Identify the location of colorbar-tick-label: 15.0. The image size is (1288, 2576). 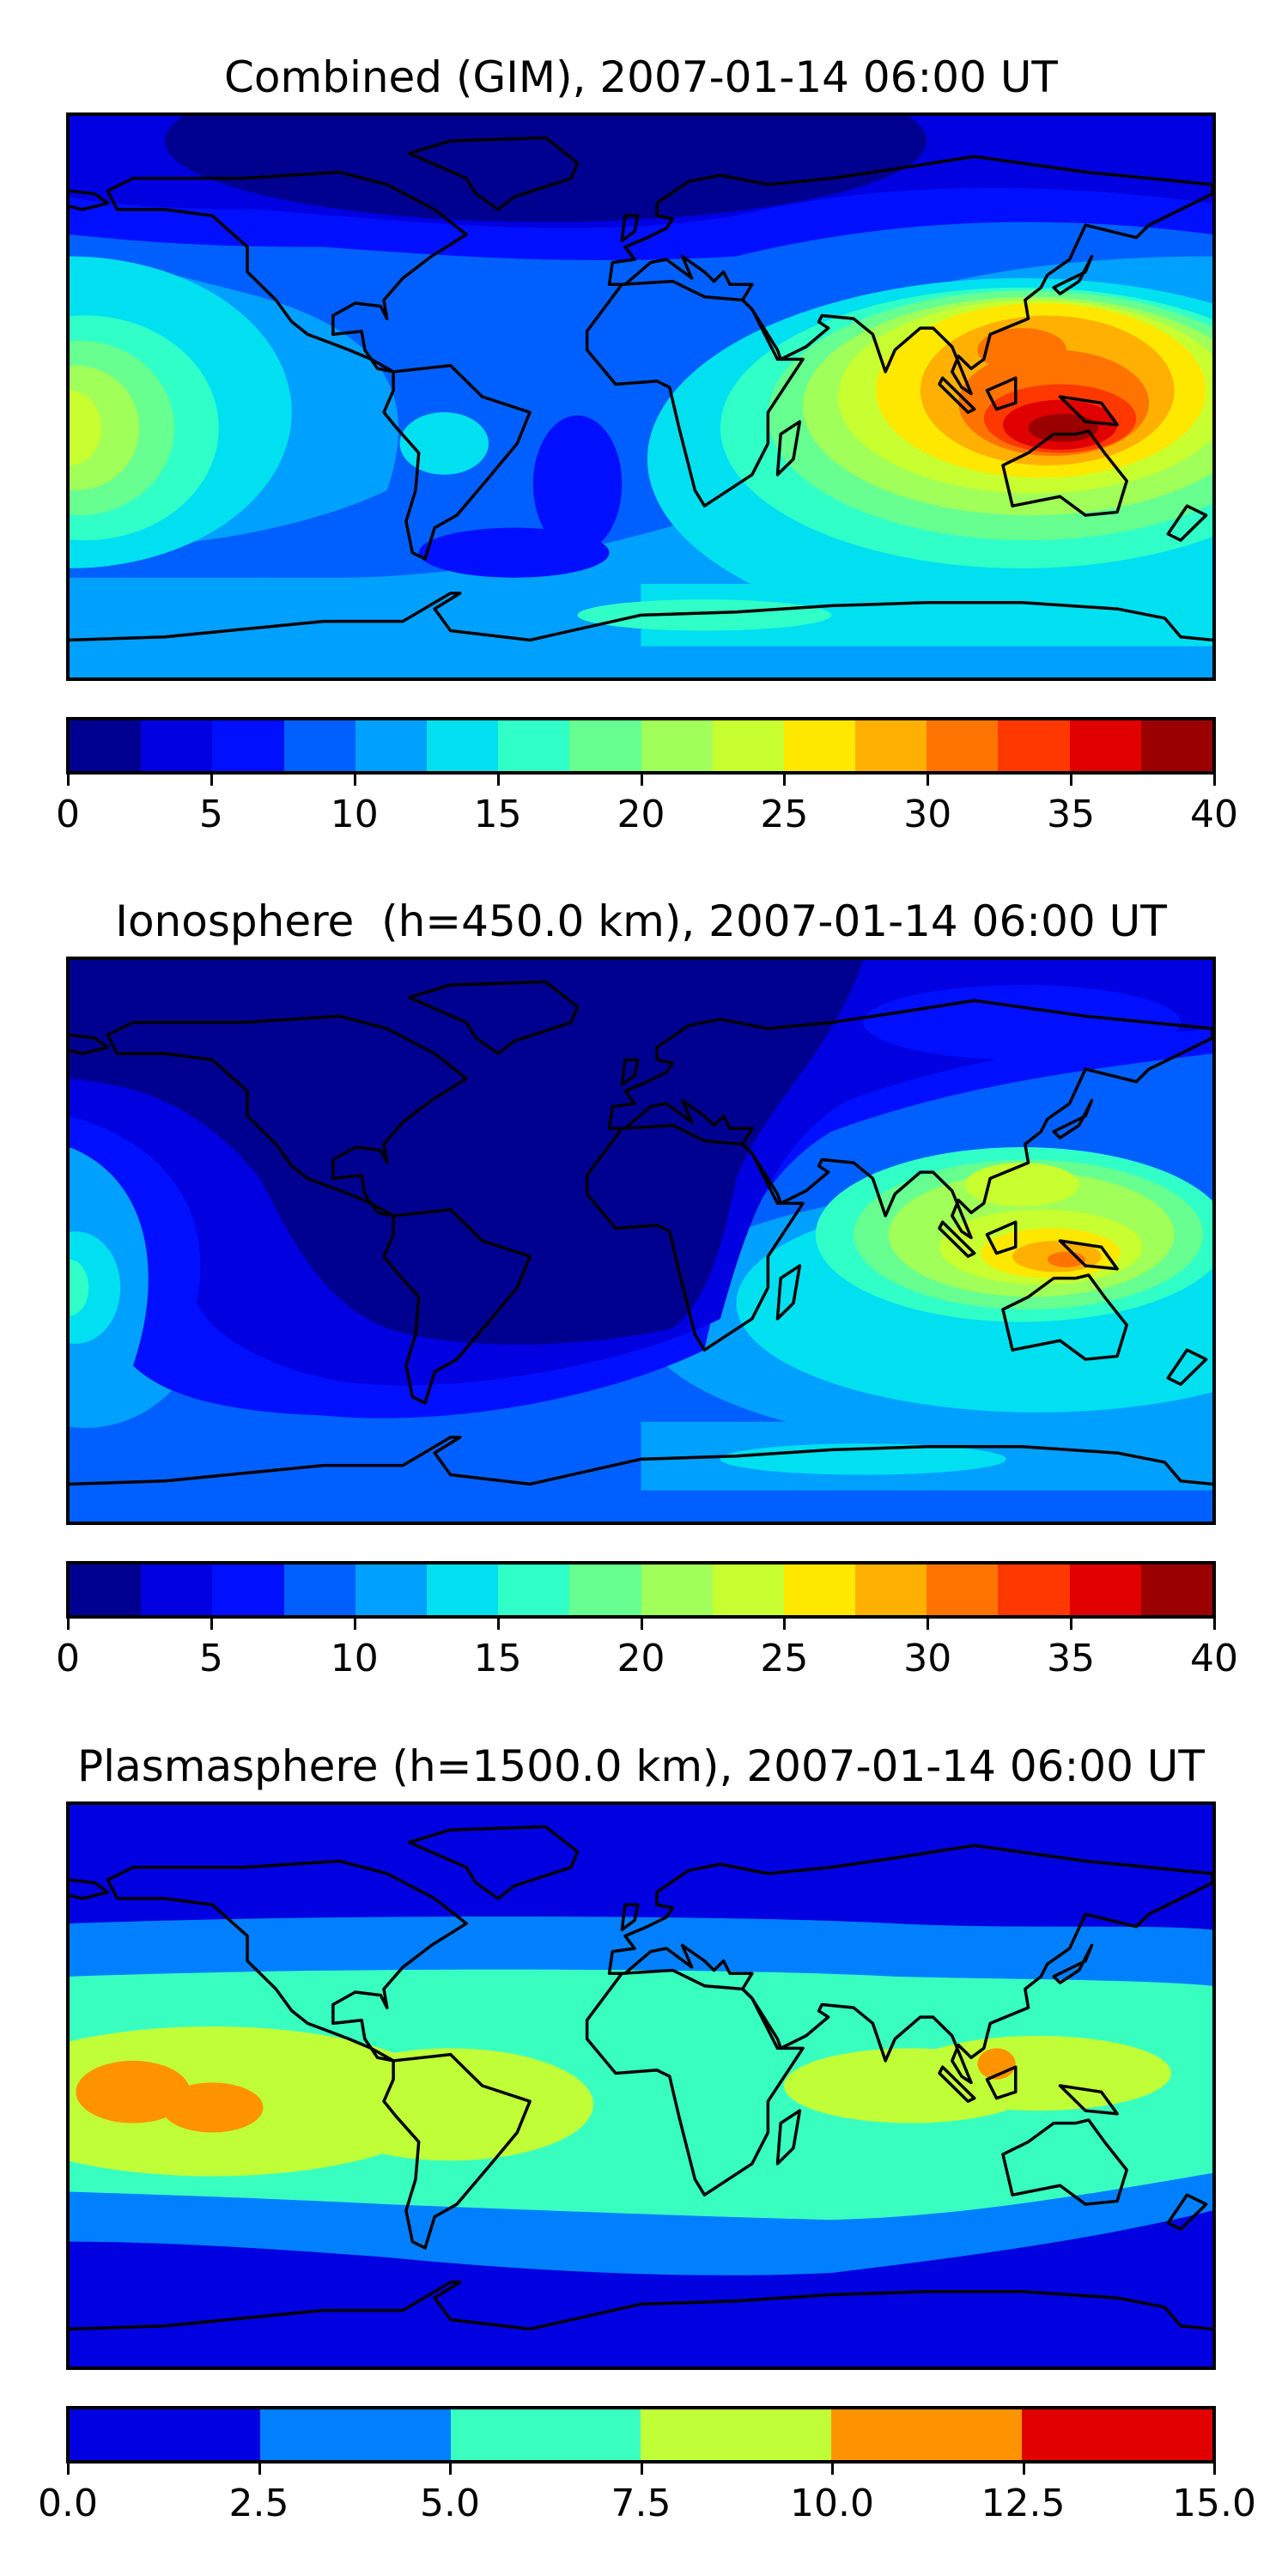
(1214, 2503).